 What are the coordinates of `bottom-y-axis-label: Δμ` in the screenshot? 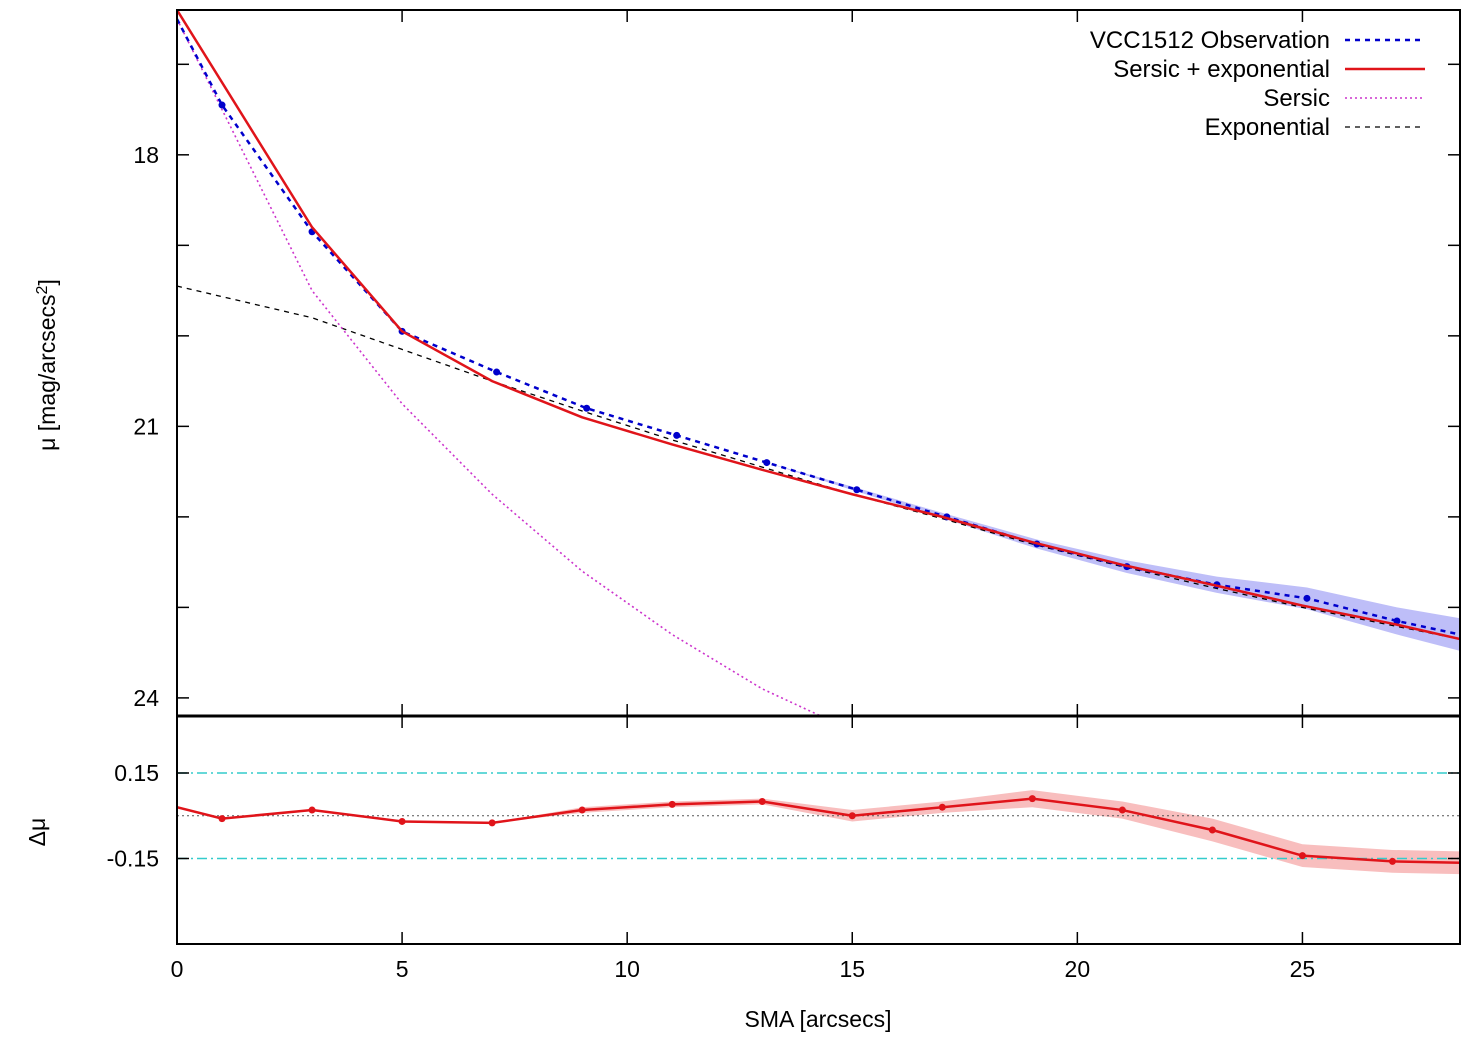 It's located at (37, 832).